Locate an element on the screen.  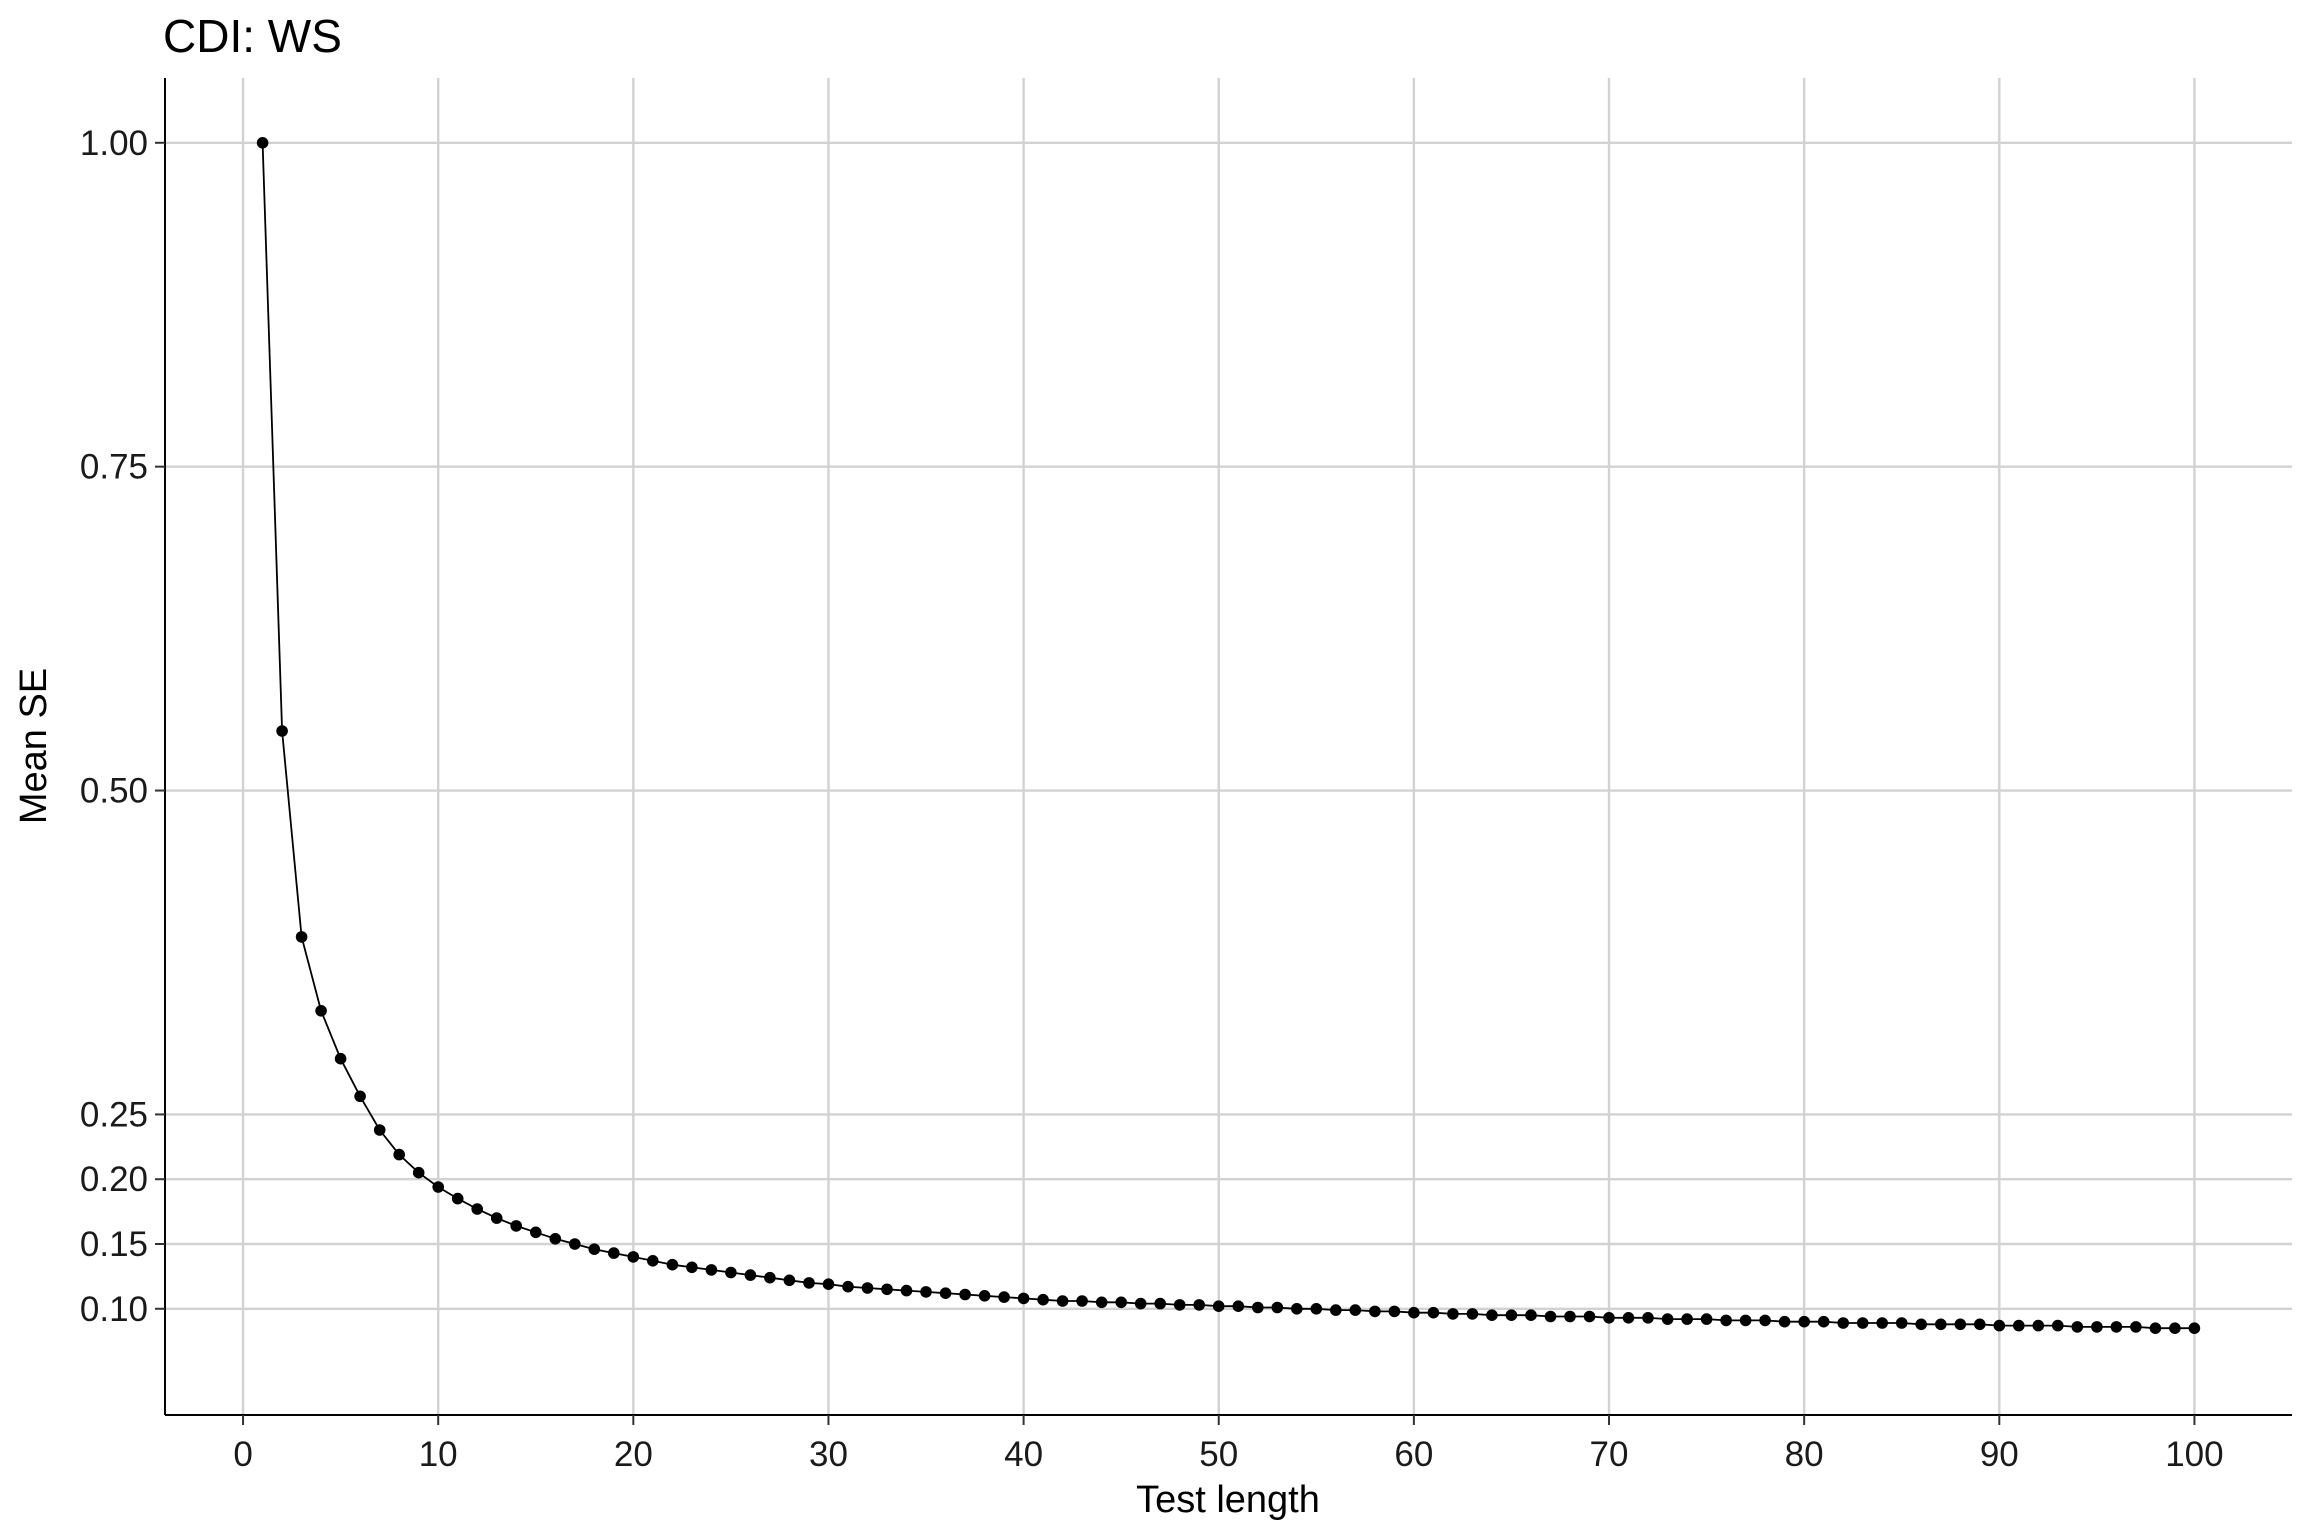
x-tick-label: 30 is located at coordinates (828, 1454).